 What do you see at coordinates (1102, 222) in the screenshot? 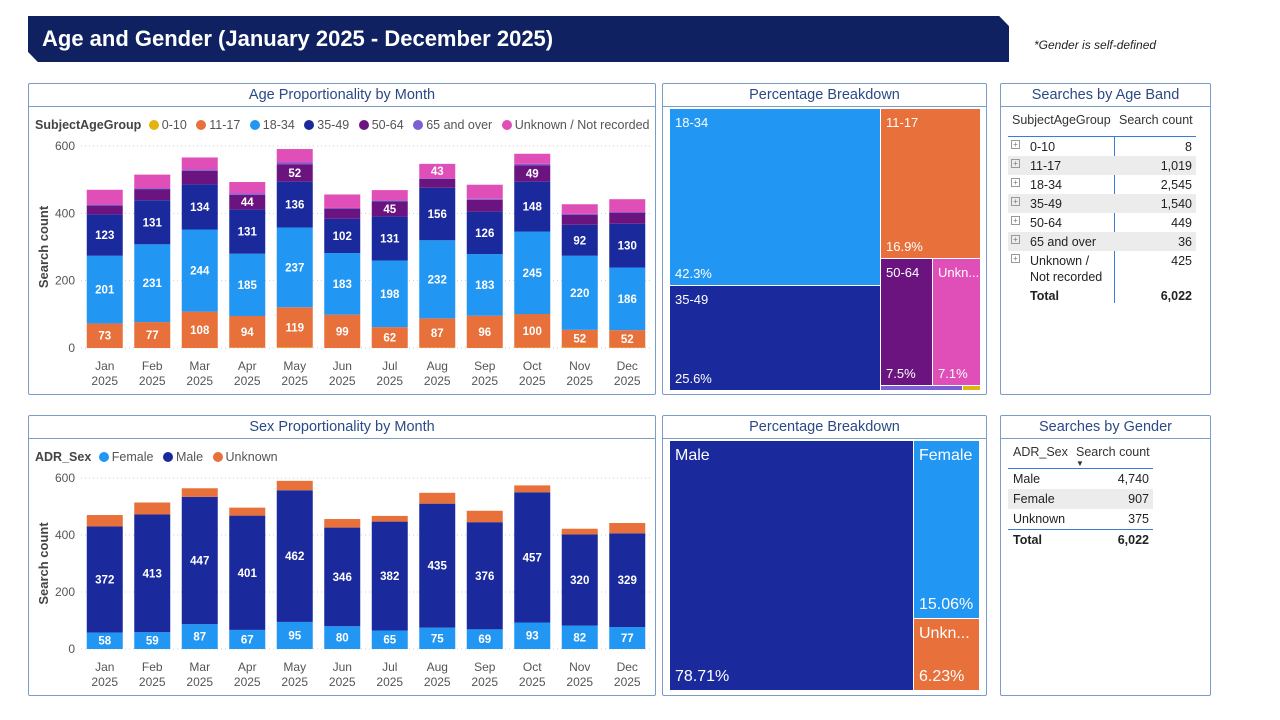
I see `table-row: +50-64 449` at bounding box center [1102, 222].